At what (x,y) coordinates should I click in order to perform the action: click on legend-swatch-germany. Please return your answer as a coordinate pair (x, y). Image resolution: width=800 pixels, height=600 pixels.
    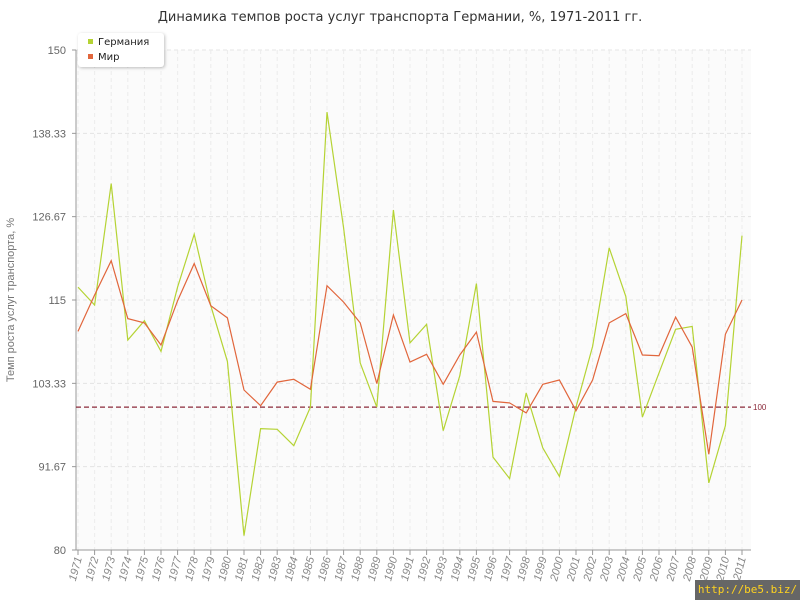
    Looking at the image, I should click on (90, 41).